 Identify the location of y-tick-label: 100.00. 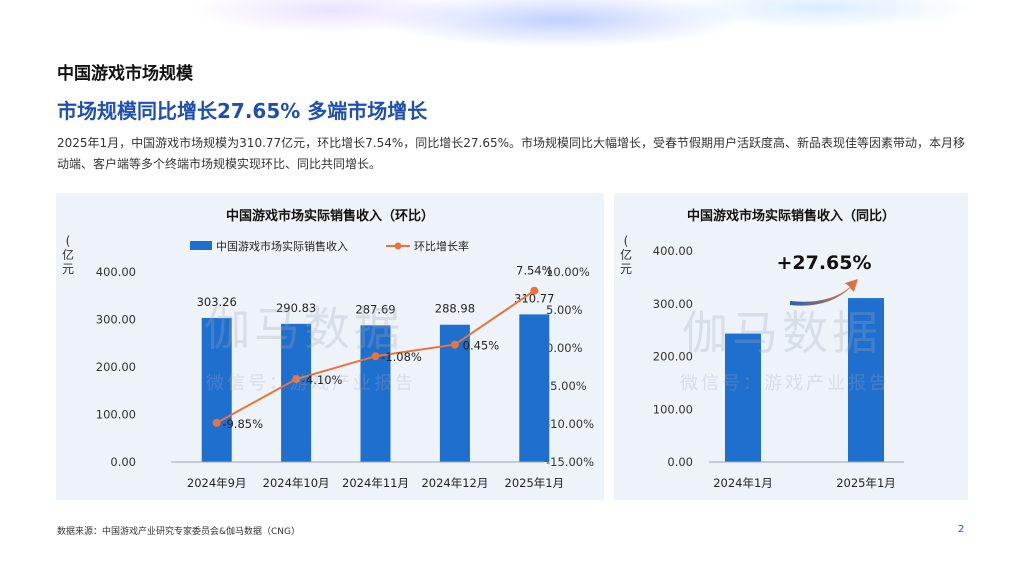
(673, 409).